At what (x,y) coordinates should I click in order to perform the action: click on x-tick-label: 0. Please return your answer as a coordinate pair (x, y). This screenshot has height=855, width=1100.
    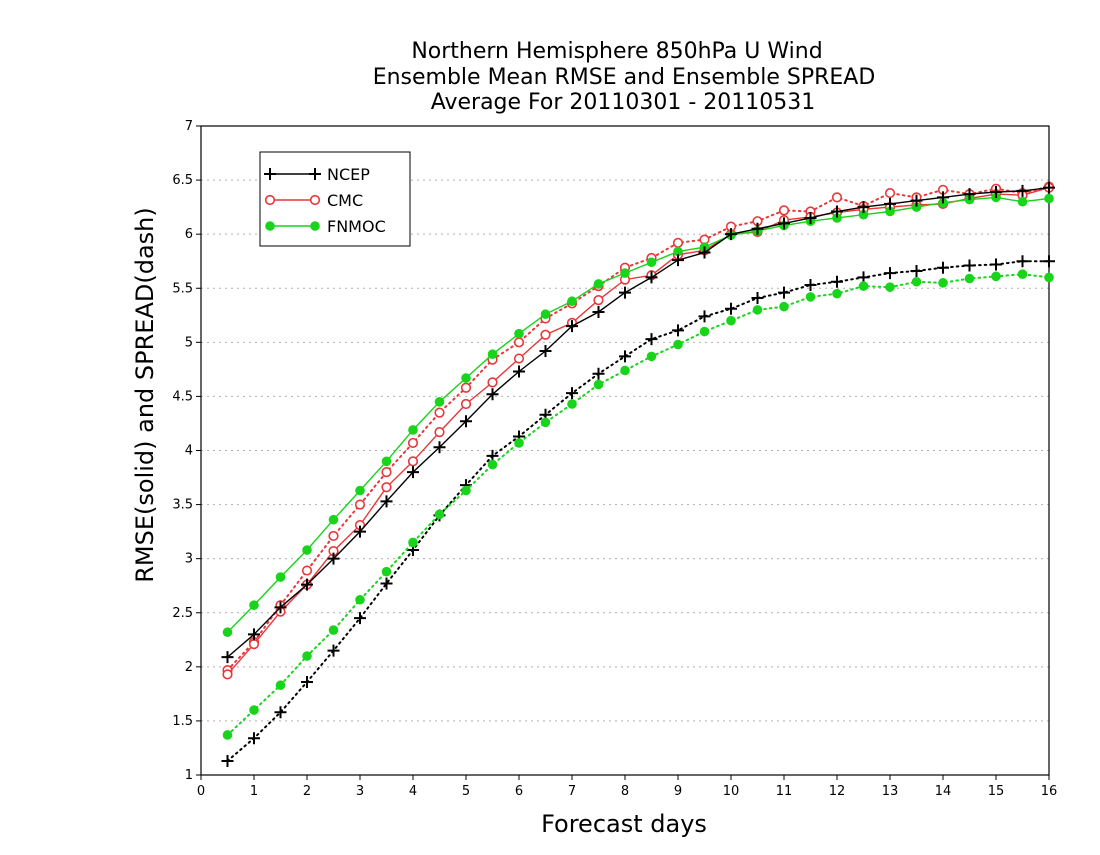
    Looking at the image, I should click on (201, 791).